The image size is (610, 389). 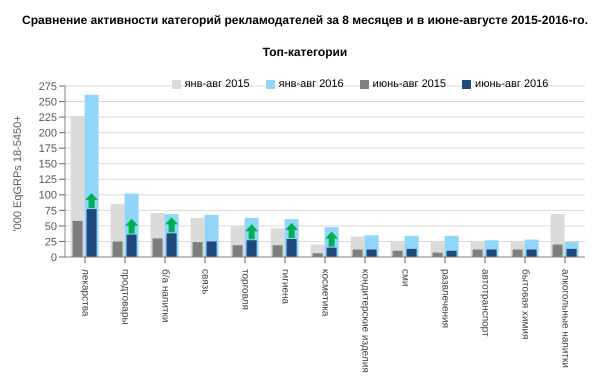 What do you see at coordinates (50, 242) in the screenshot?
I see `y-tick-label: 25` at bounding box center [50, 242].